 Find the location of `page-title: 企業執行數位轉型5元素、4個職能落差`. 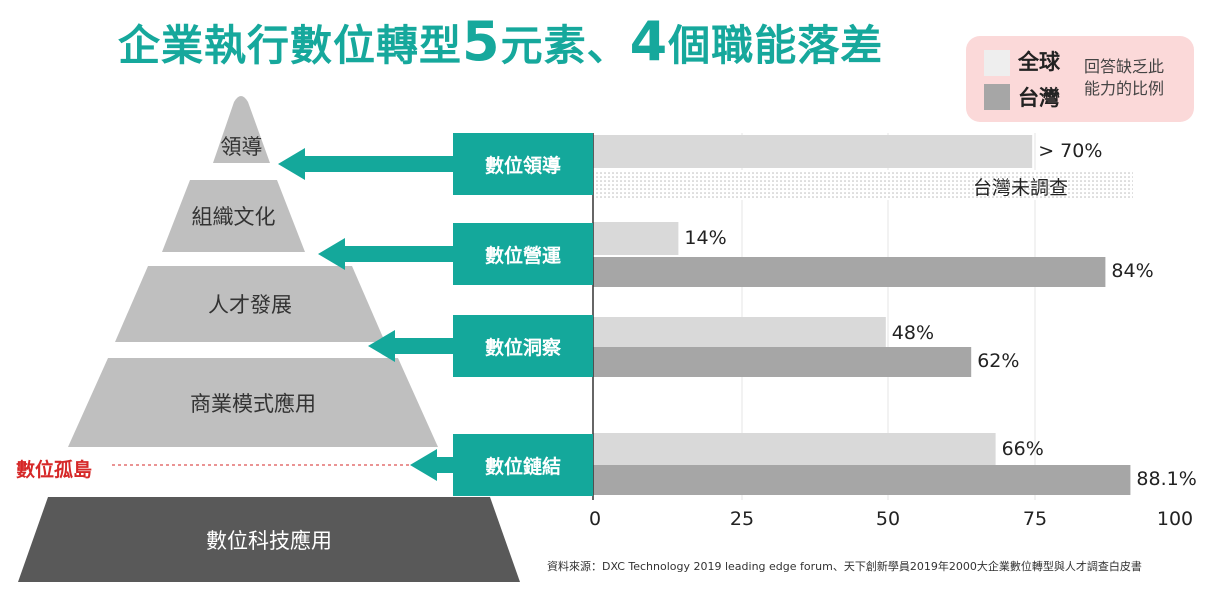

page-title: 企業執行數位轉型5元素、4個職能落差 is located at coordinates (501, 41).